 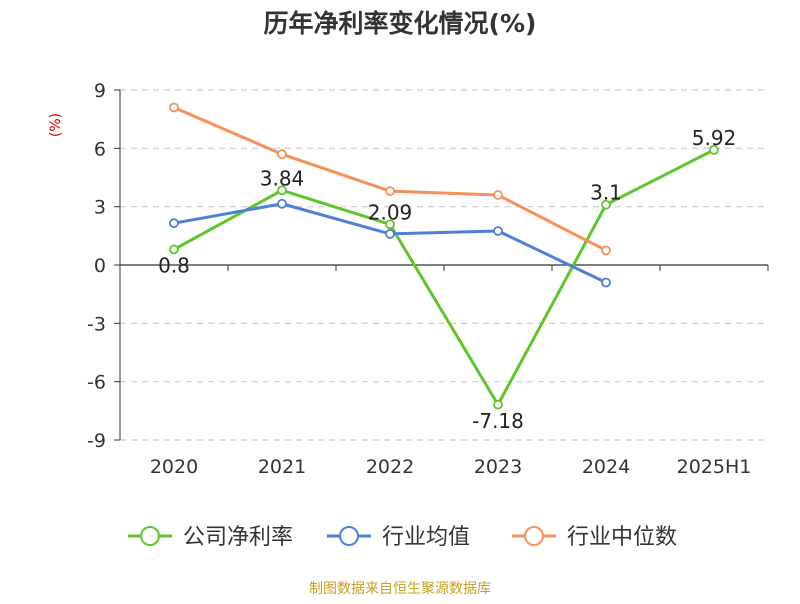 I want to click on y-tick-label: 6, so click(x=100, y=149).